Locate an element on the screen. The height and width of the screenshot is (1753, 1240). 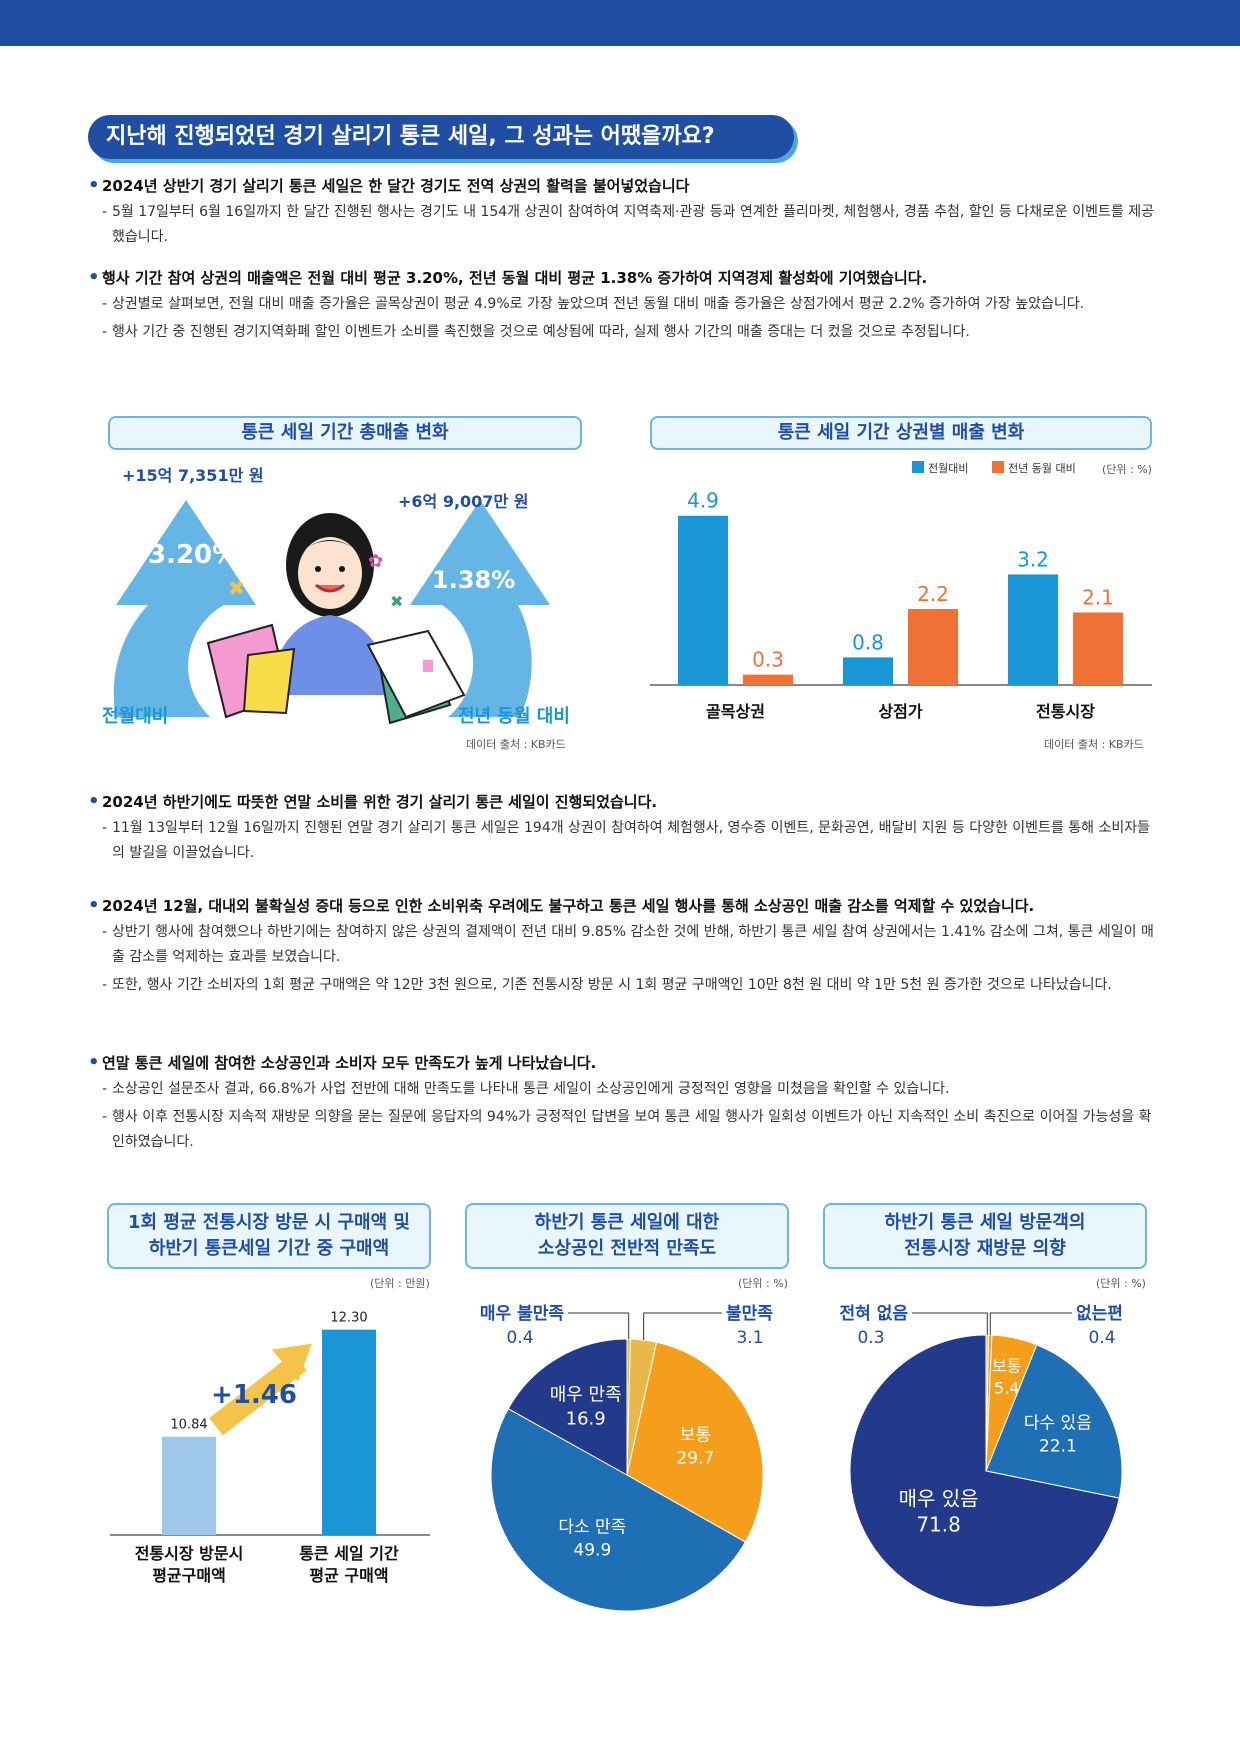
slice-label: 다수 있음 is located at coordinates (1058, 1423).